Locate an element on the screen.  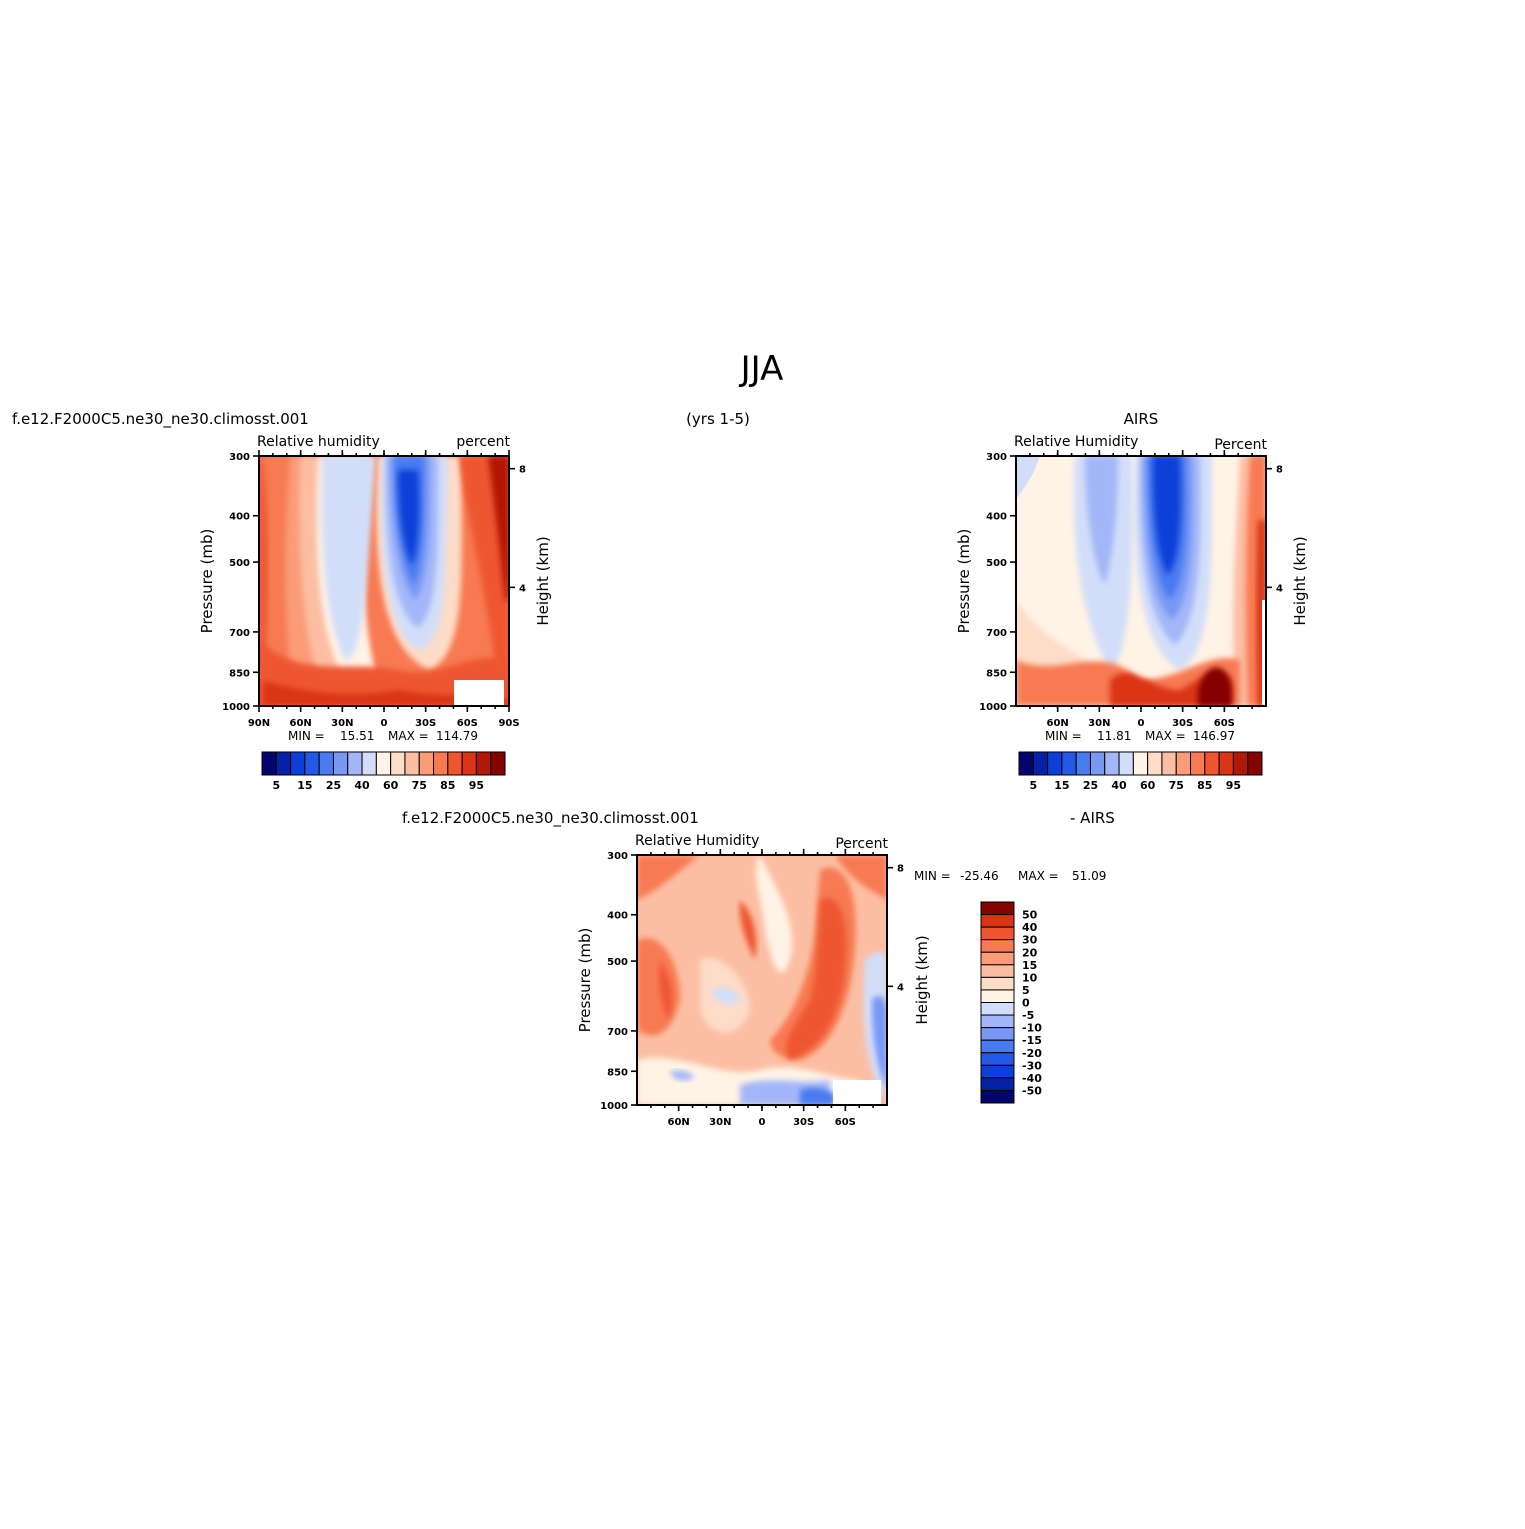
colorbar-label: 10 is located at coordinates (1030, 977).